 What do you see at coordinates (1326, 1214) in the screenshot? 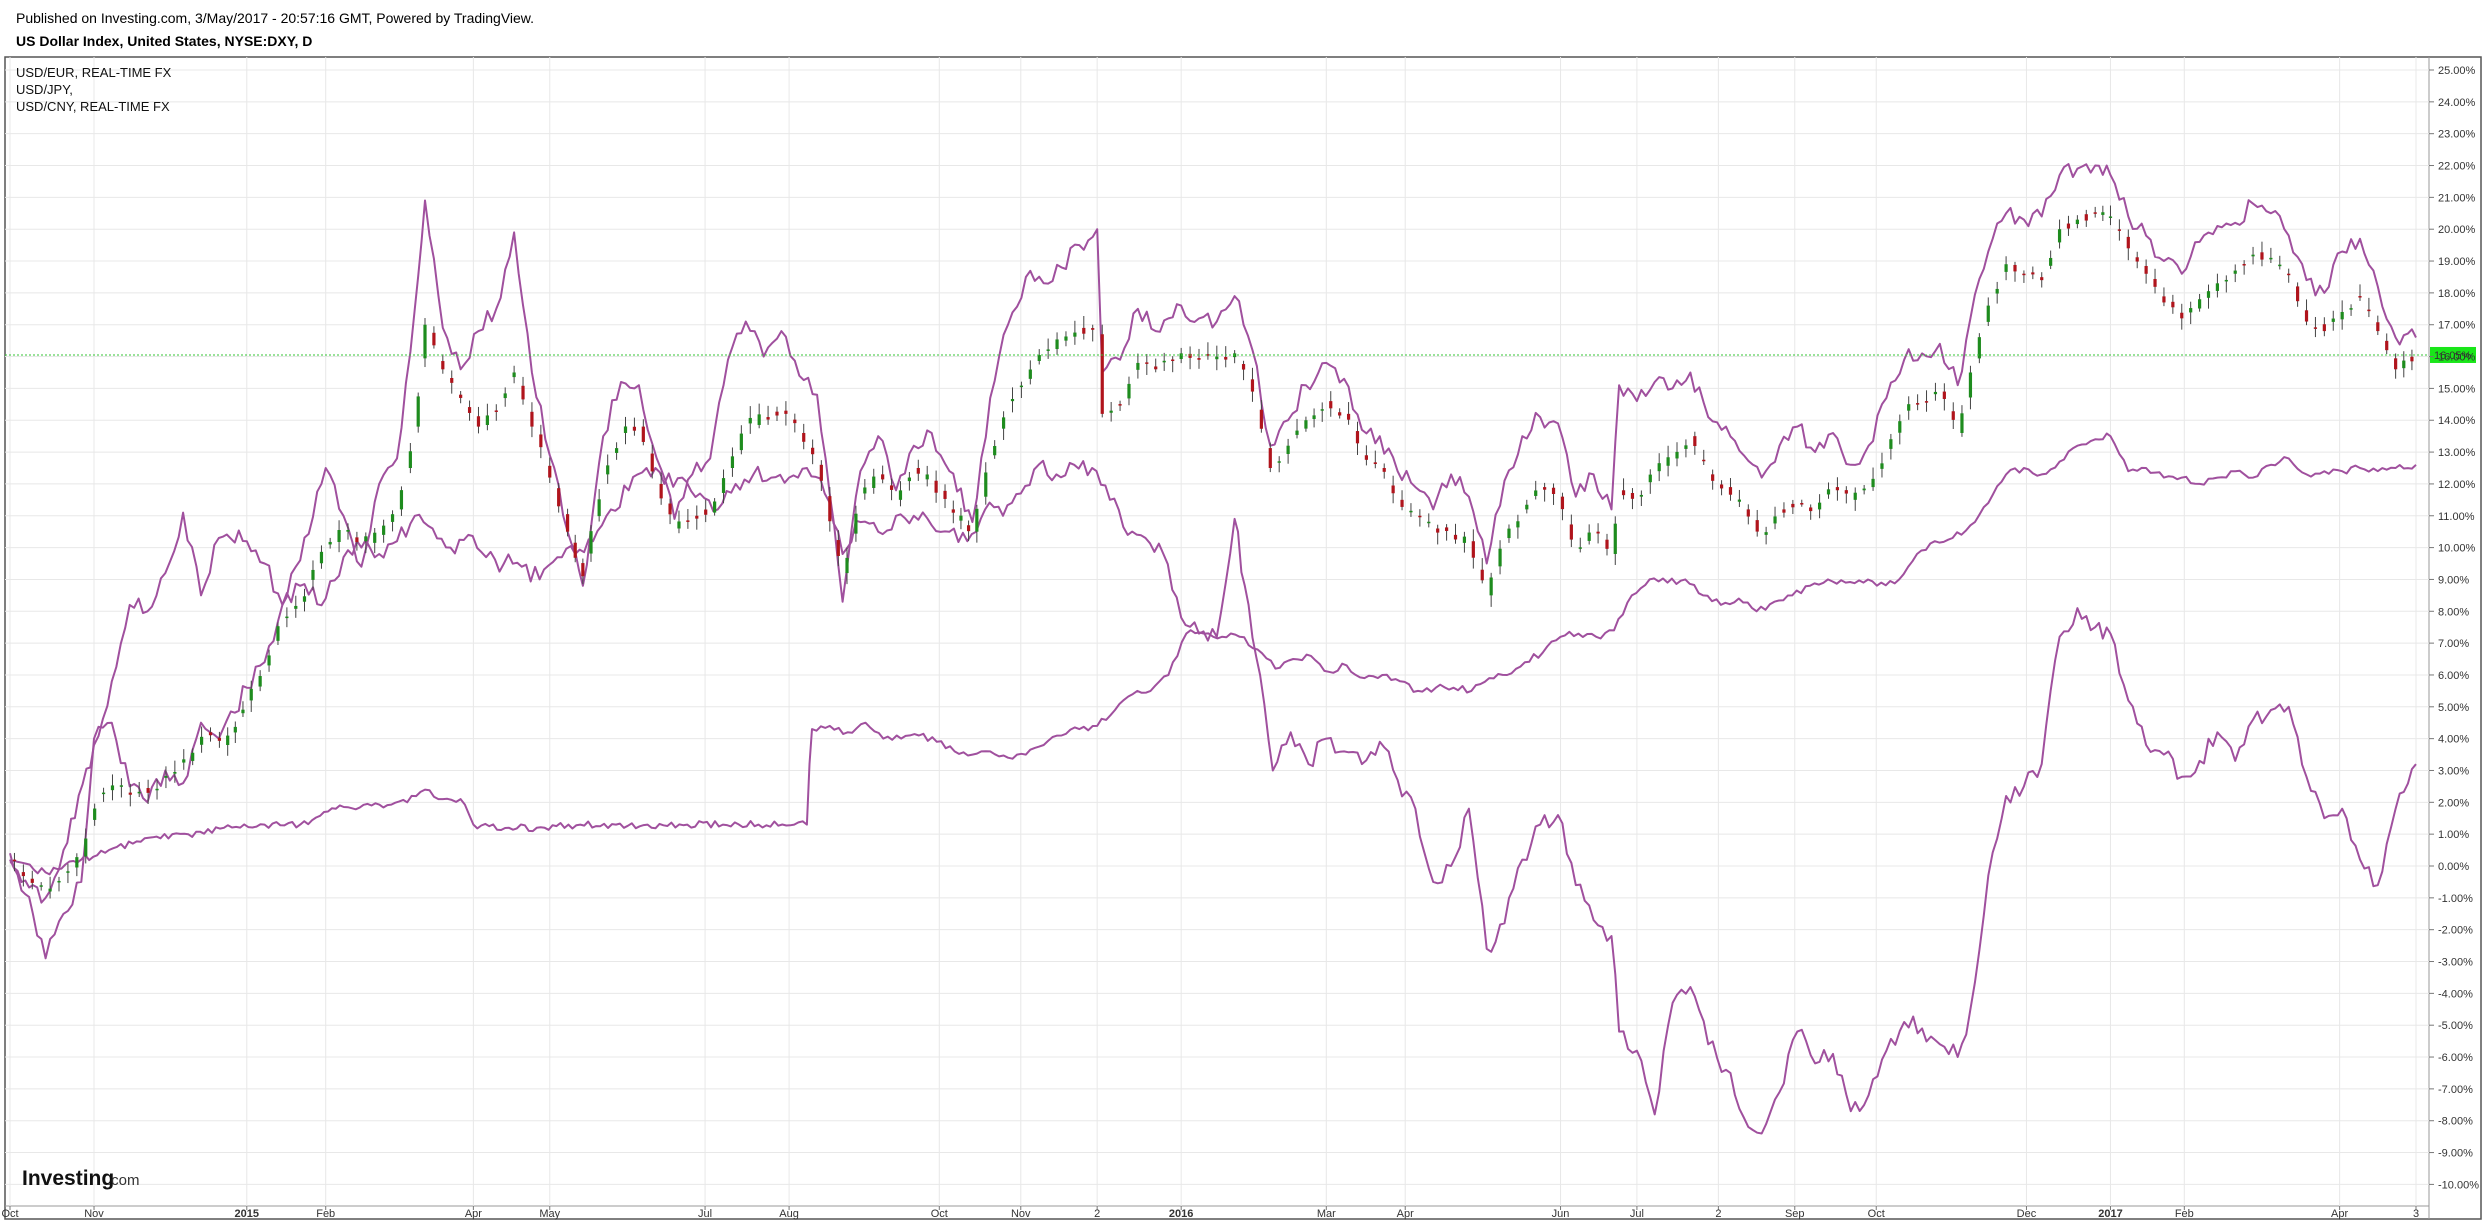
I see `x-tick-label: Mar` at bounding box center [1326, 1214].